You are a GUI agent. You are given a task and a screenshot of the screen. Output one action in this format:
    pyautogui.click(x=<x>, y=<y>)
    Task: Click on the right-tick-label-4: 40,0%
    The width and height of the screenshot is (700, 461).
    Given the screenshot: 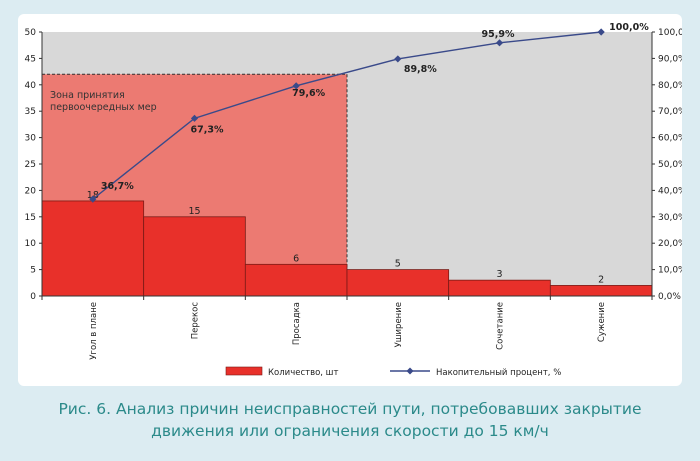 What is the action you would take?
    pyautogui.click(x=670, y=191)
    